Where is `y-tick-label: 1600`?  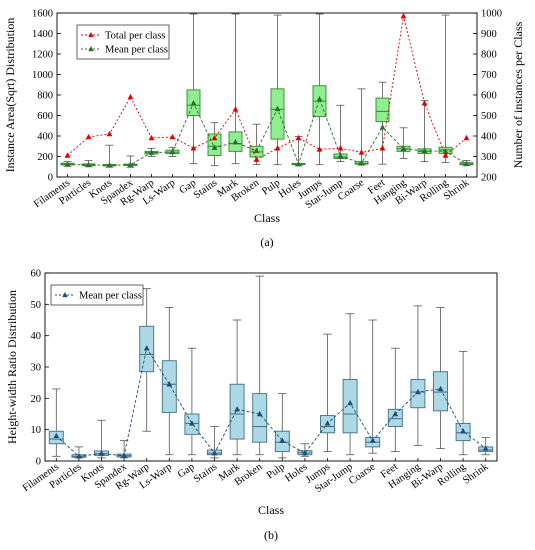
y-tick-label: 1600 is located at coordinates (42, 14).